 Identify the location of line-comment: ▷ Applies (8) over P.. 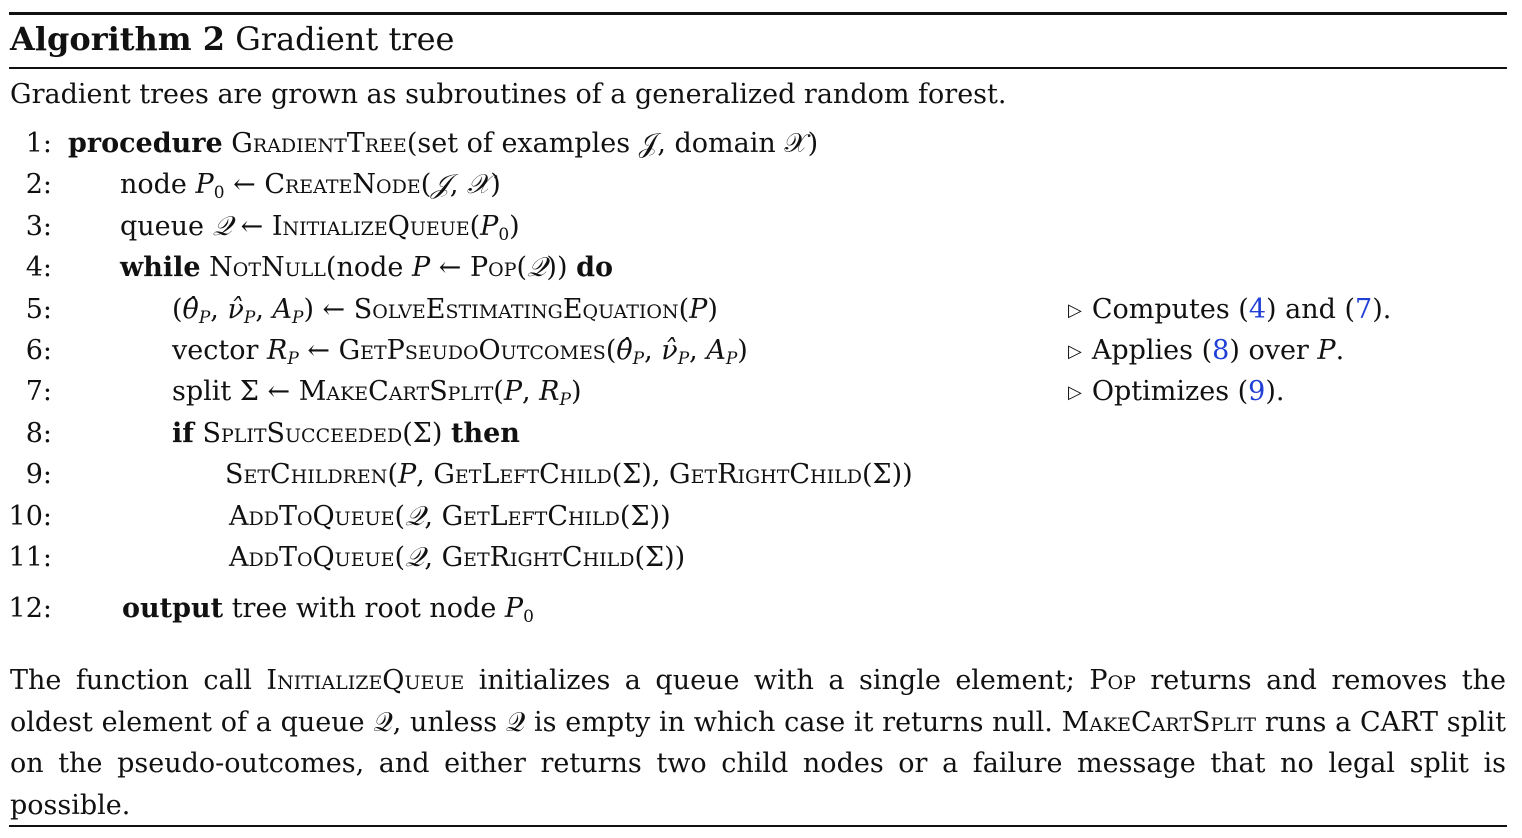
(1206, 350).